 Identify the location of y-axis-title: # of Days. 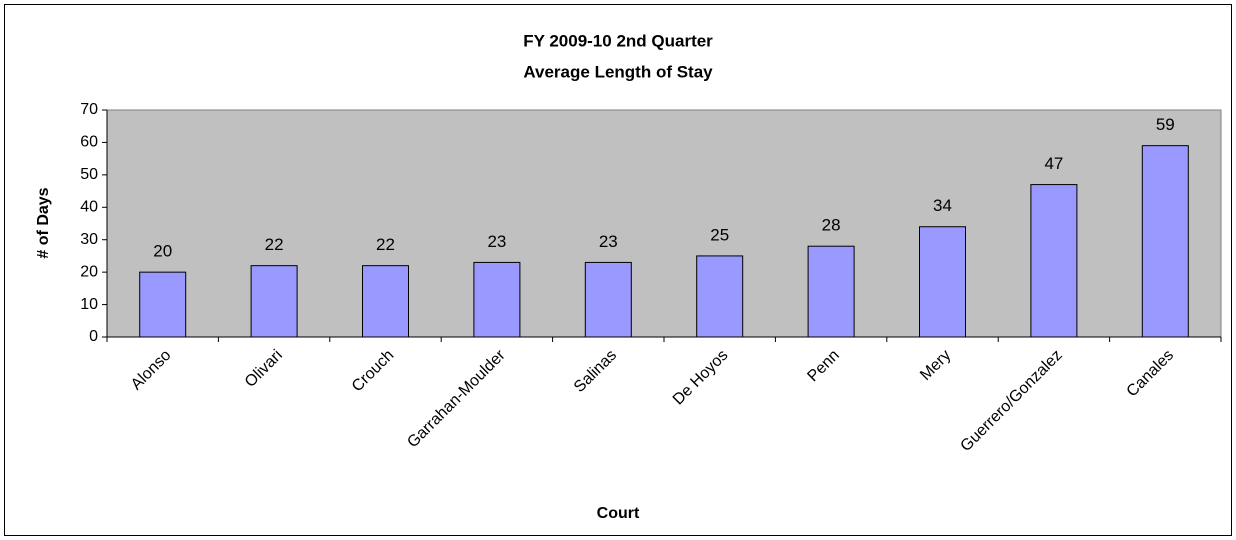
(43, 222).